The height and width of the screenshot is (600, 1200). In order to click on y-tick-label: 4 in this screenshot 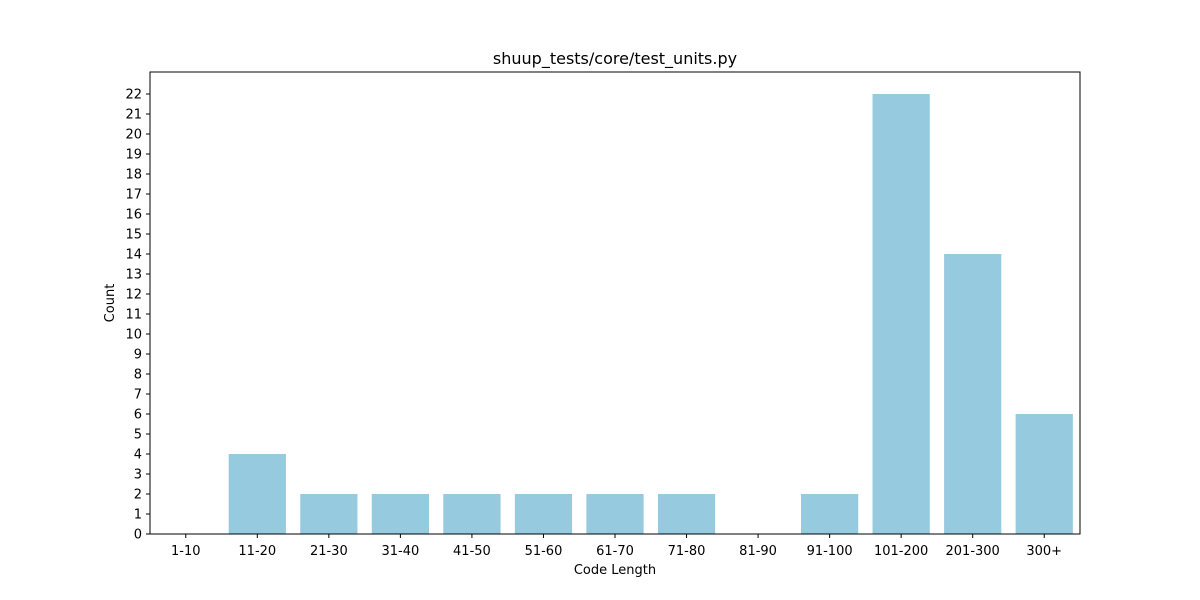, I will do `click(138, 455)`.